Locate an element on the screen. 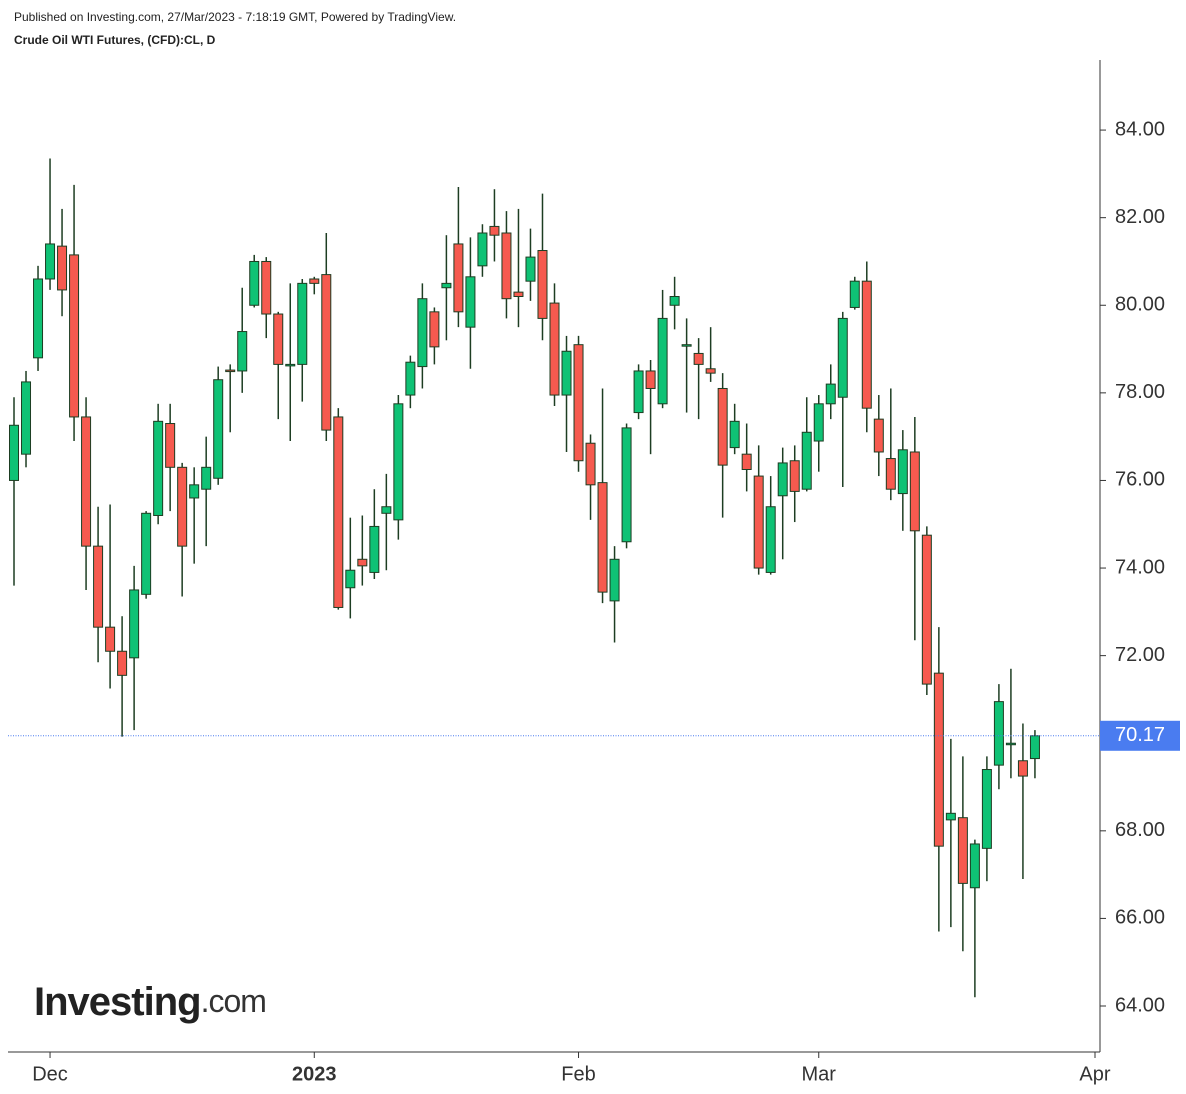 The image size is (1186, 1094). x-tick-label: Mar is located at coordinates (819, 1074).